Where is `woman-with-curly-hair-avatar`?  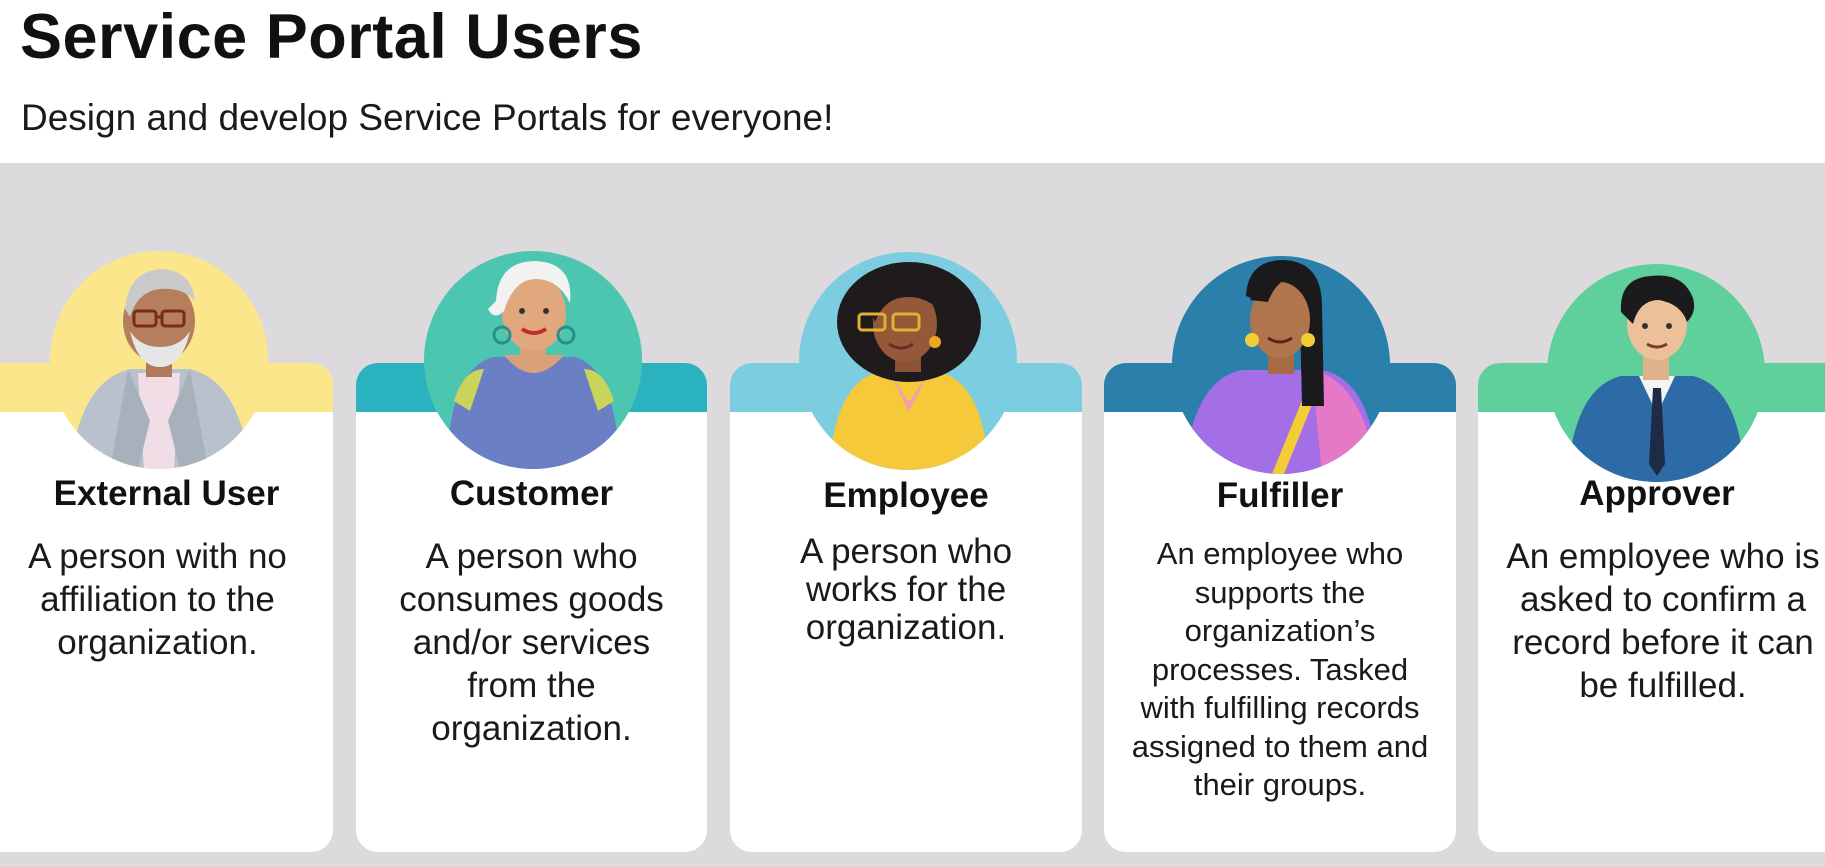
woman-with-curly-hair-avatar is located at coordinates (908, 361).